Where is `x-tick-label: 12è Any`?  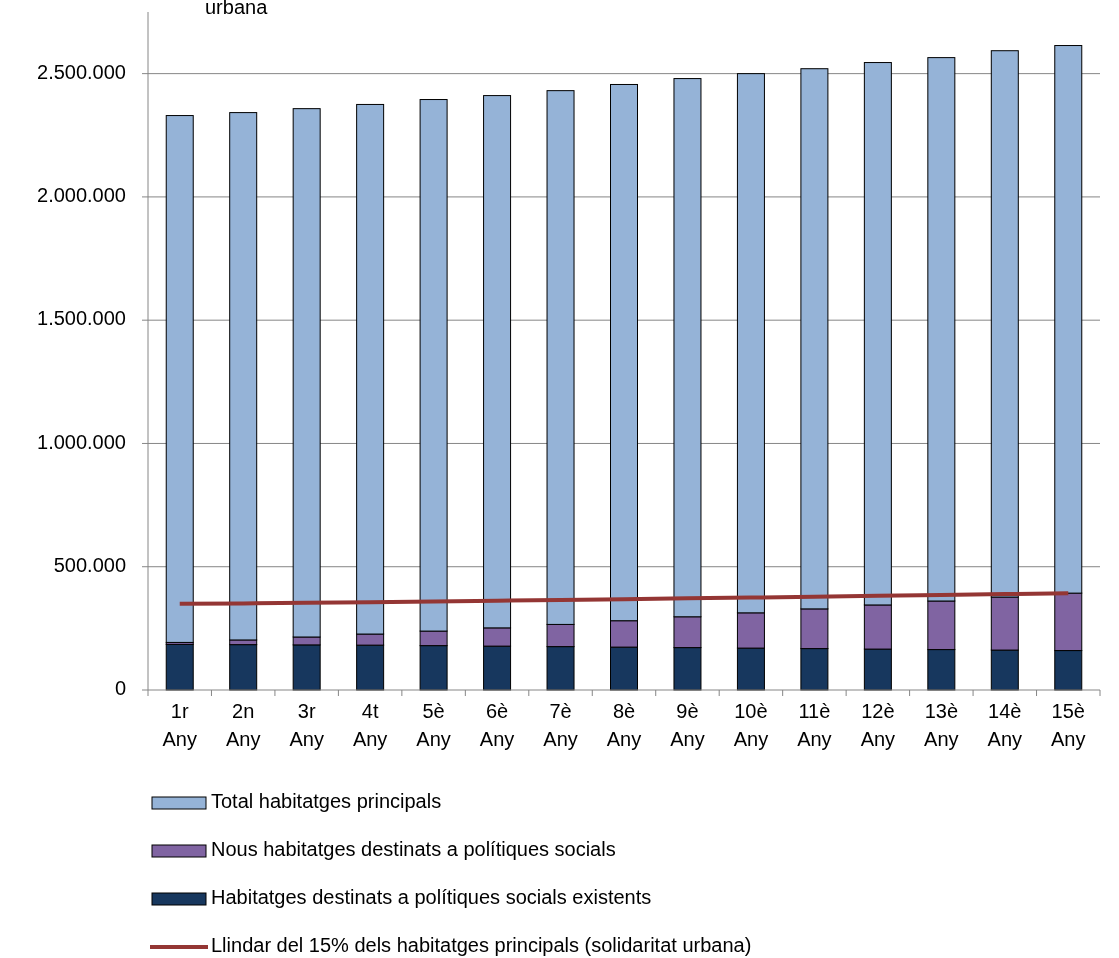 x-tick-label: 12è Any is located at coordinates (878, 725).